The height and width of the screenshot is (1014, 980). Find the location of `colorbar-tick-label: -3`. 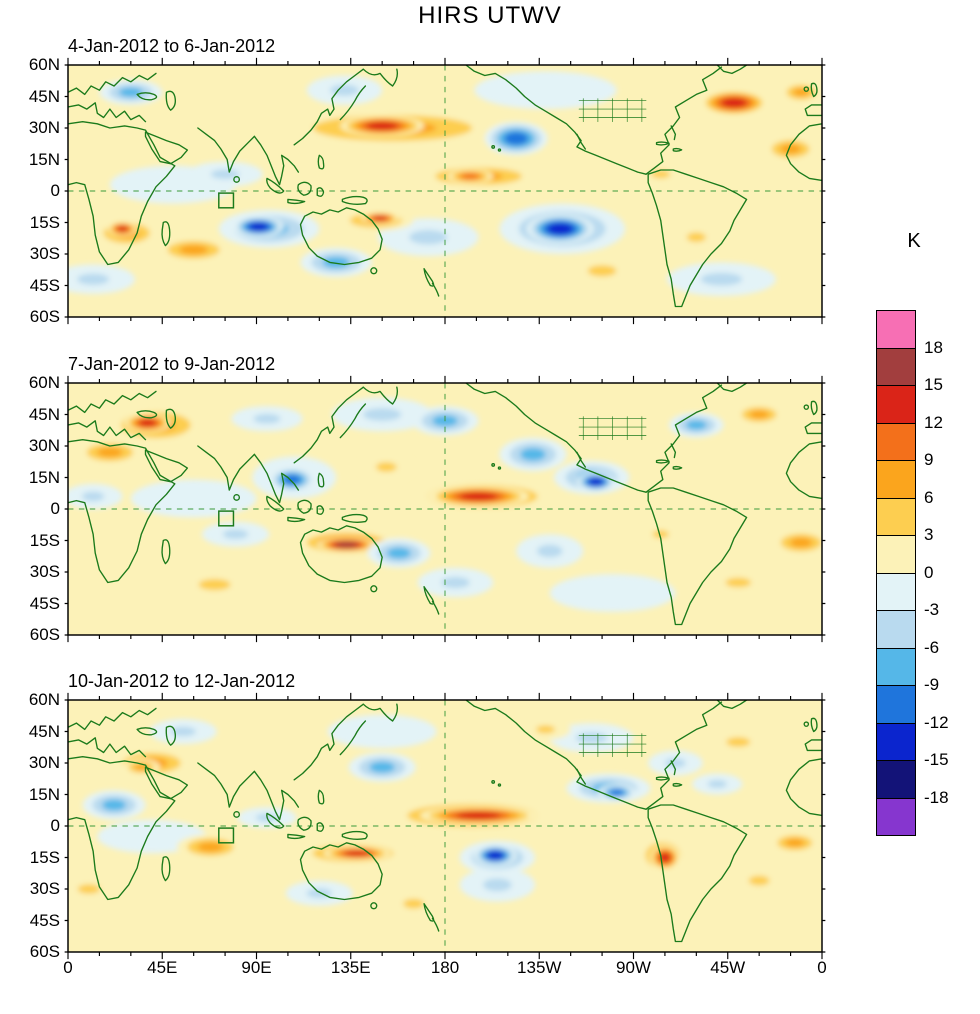

colorbar-tick-label: -3 is located at coordinates (932, 609).